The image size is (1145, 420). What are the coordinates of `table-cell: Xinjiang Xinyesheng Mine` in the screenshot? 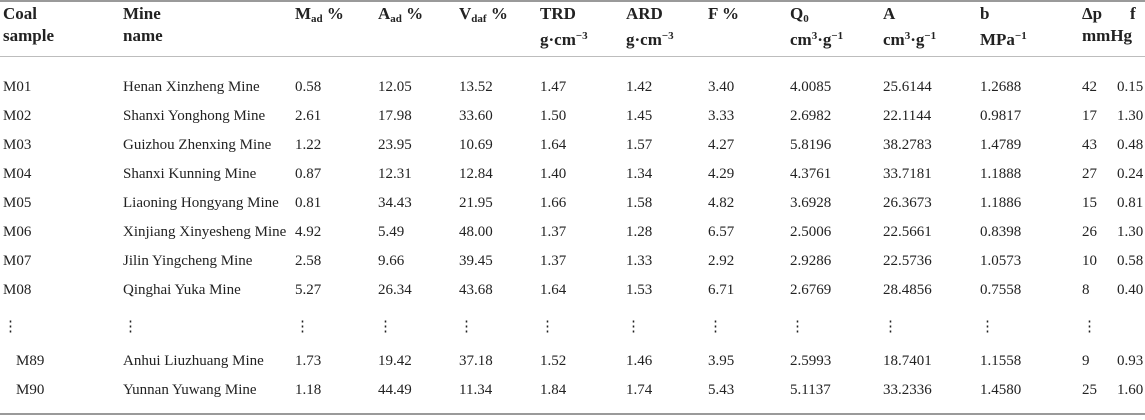 It's located at (205, 232).